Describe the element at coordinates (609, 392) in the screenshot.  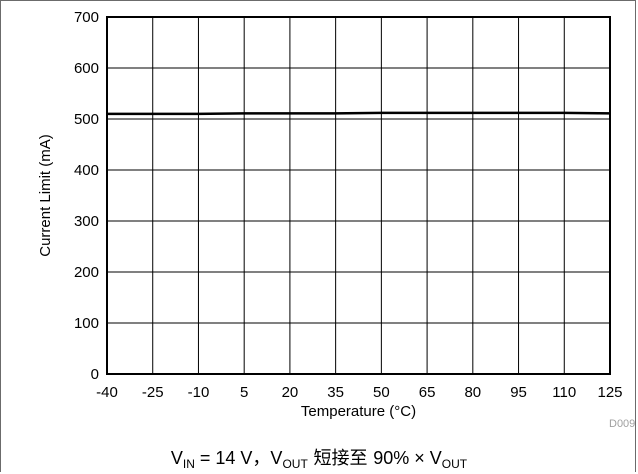
I see `x-tick-label: 125` at that location.